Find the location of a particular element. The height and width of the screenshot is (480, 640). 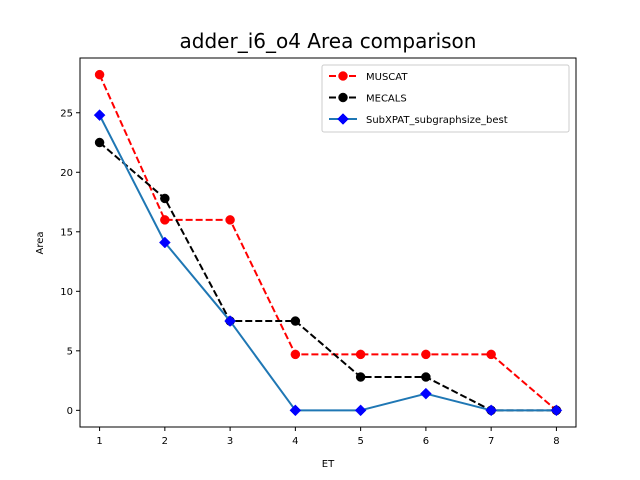

y-tick-label: 25 is located at coordinates (66, 113).